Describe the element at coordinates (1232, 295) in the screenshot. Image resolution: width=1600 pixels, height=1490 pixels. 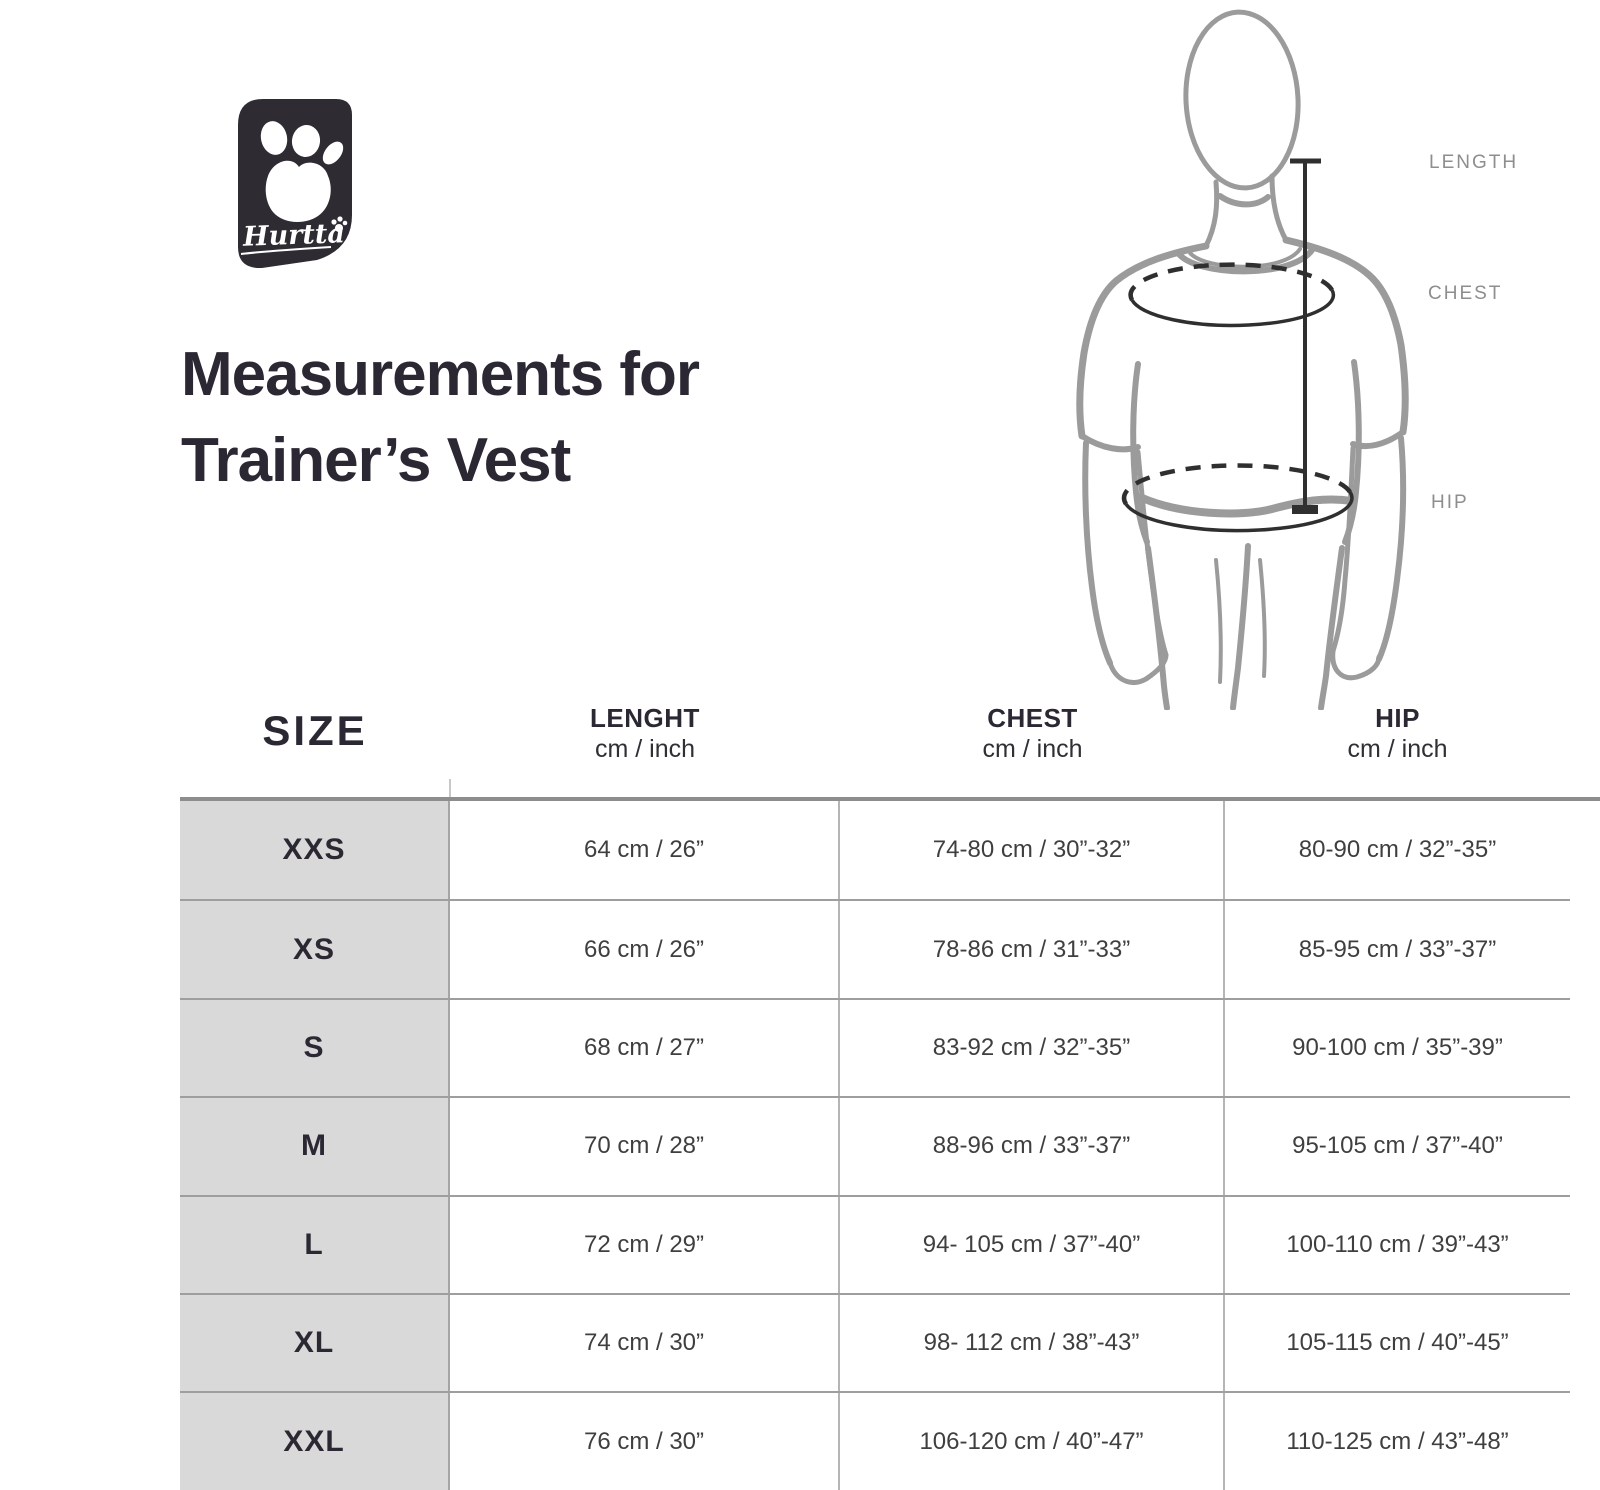
I see `chest-measure-ellipse` at that location.